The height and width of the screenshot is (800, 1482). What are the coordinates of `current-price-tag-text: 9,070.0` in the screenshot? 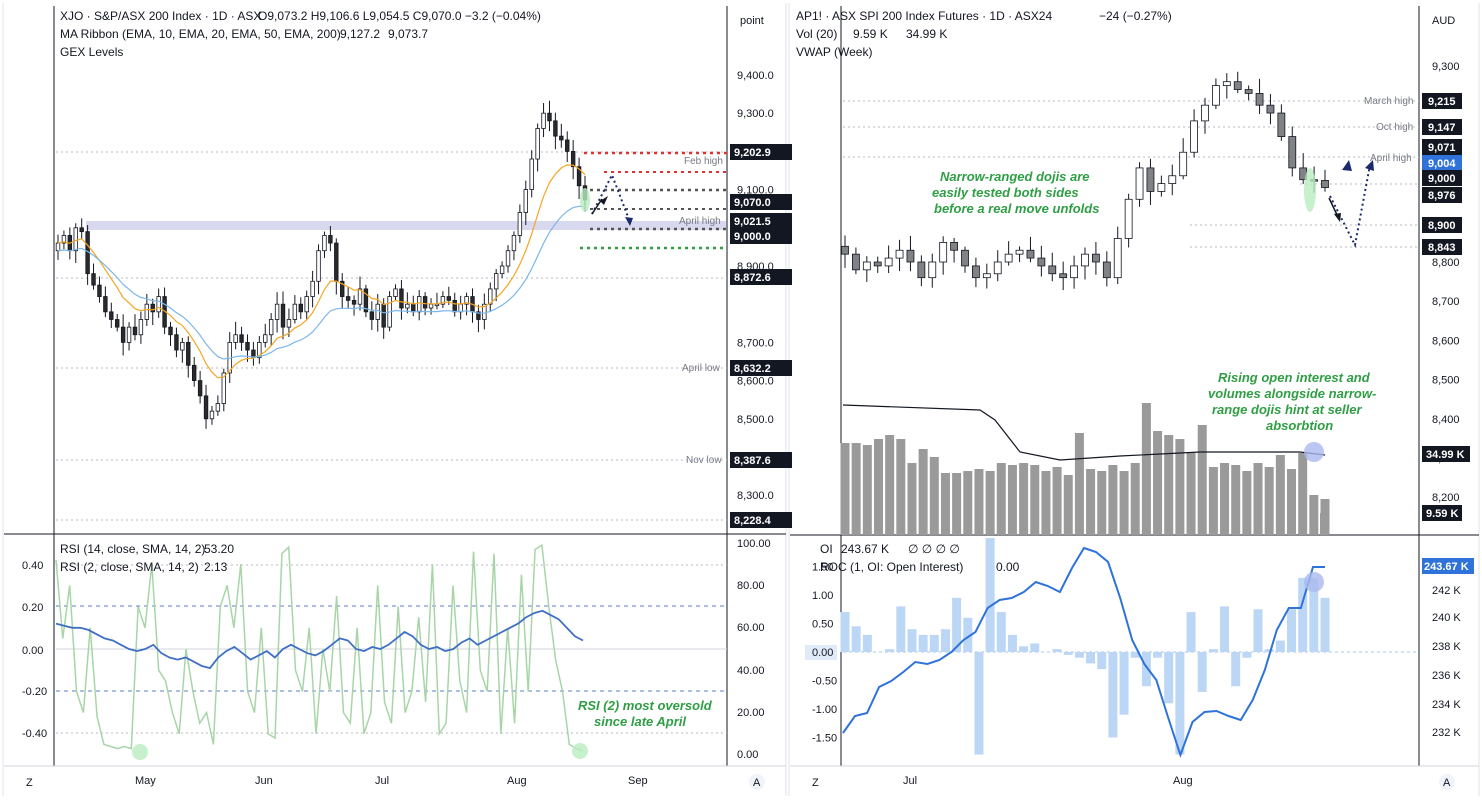 It's located at (752, 203).